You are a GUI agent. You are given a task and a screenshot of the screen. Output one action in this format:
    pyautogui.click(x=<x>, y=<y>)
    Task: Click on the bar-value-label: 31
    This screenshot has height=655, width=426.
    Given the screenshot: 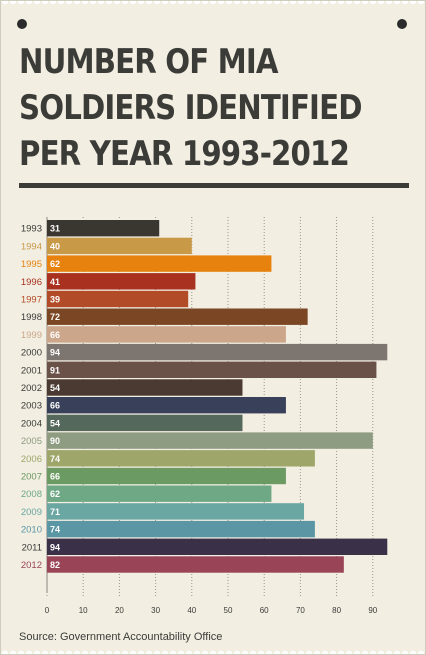 What is the action you would take?
    pyautogui.click(x=55, y=229)
    